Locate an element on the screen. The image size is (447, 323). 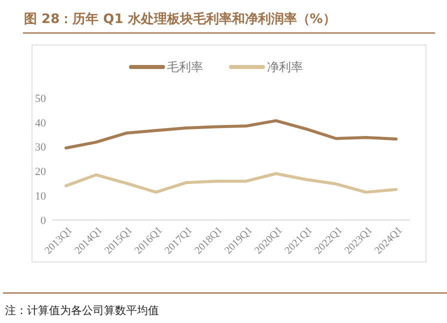
y-tick-label: 40 is located at coordinates (40, 123).